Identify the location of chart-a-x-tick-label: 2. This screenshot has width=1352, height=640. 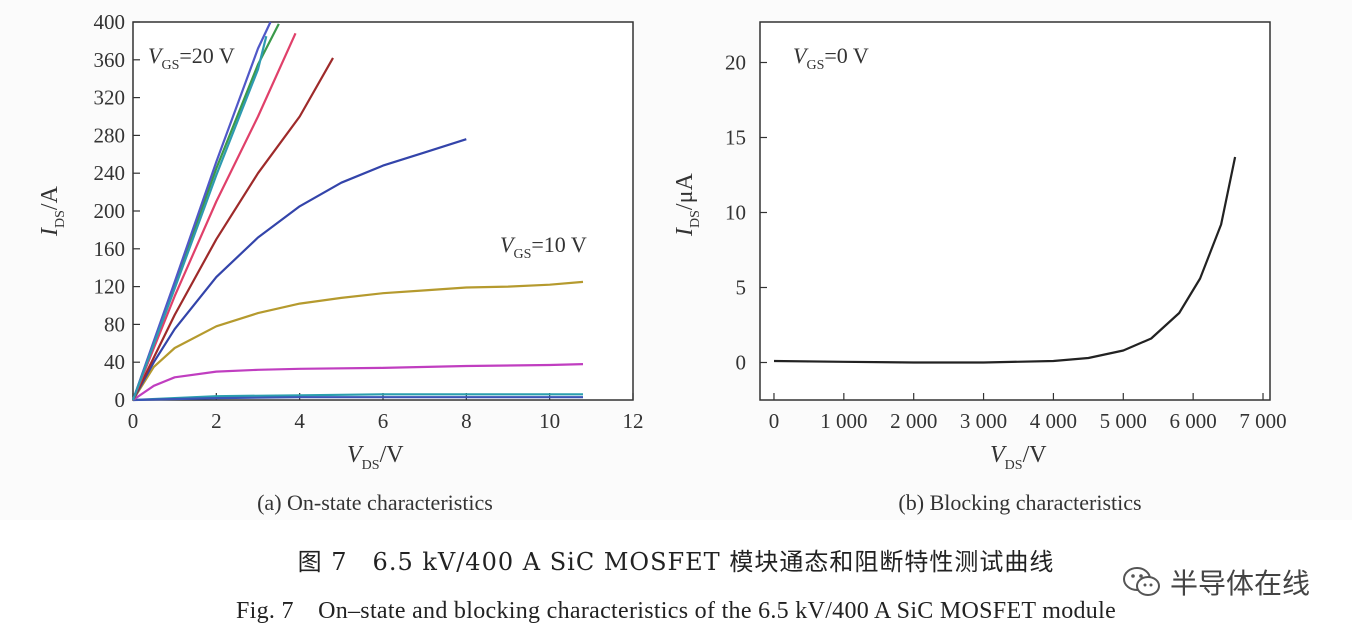
(216, 421).